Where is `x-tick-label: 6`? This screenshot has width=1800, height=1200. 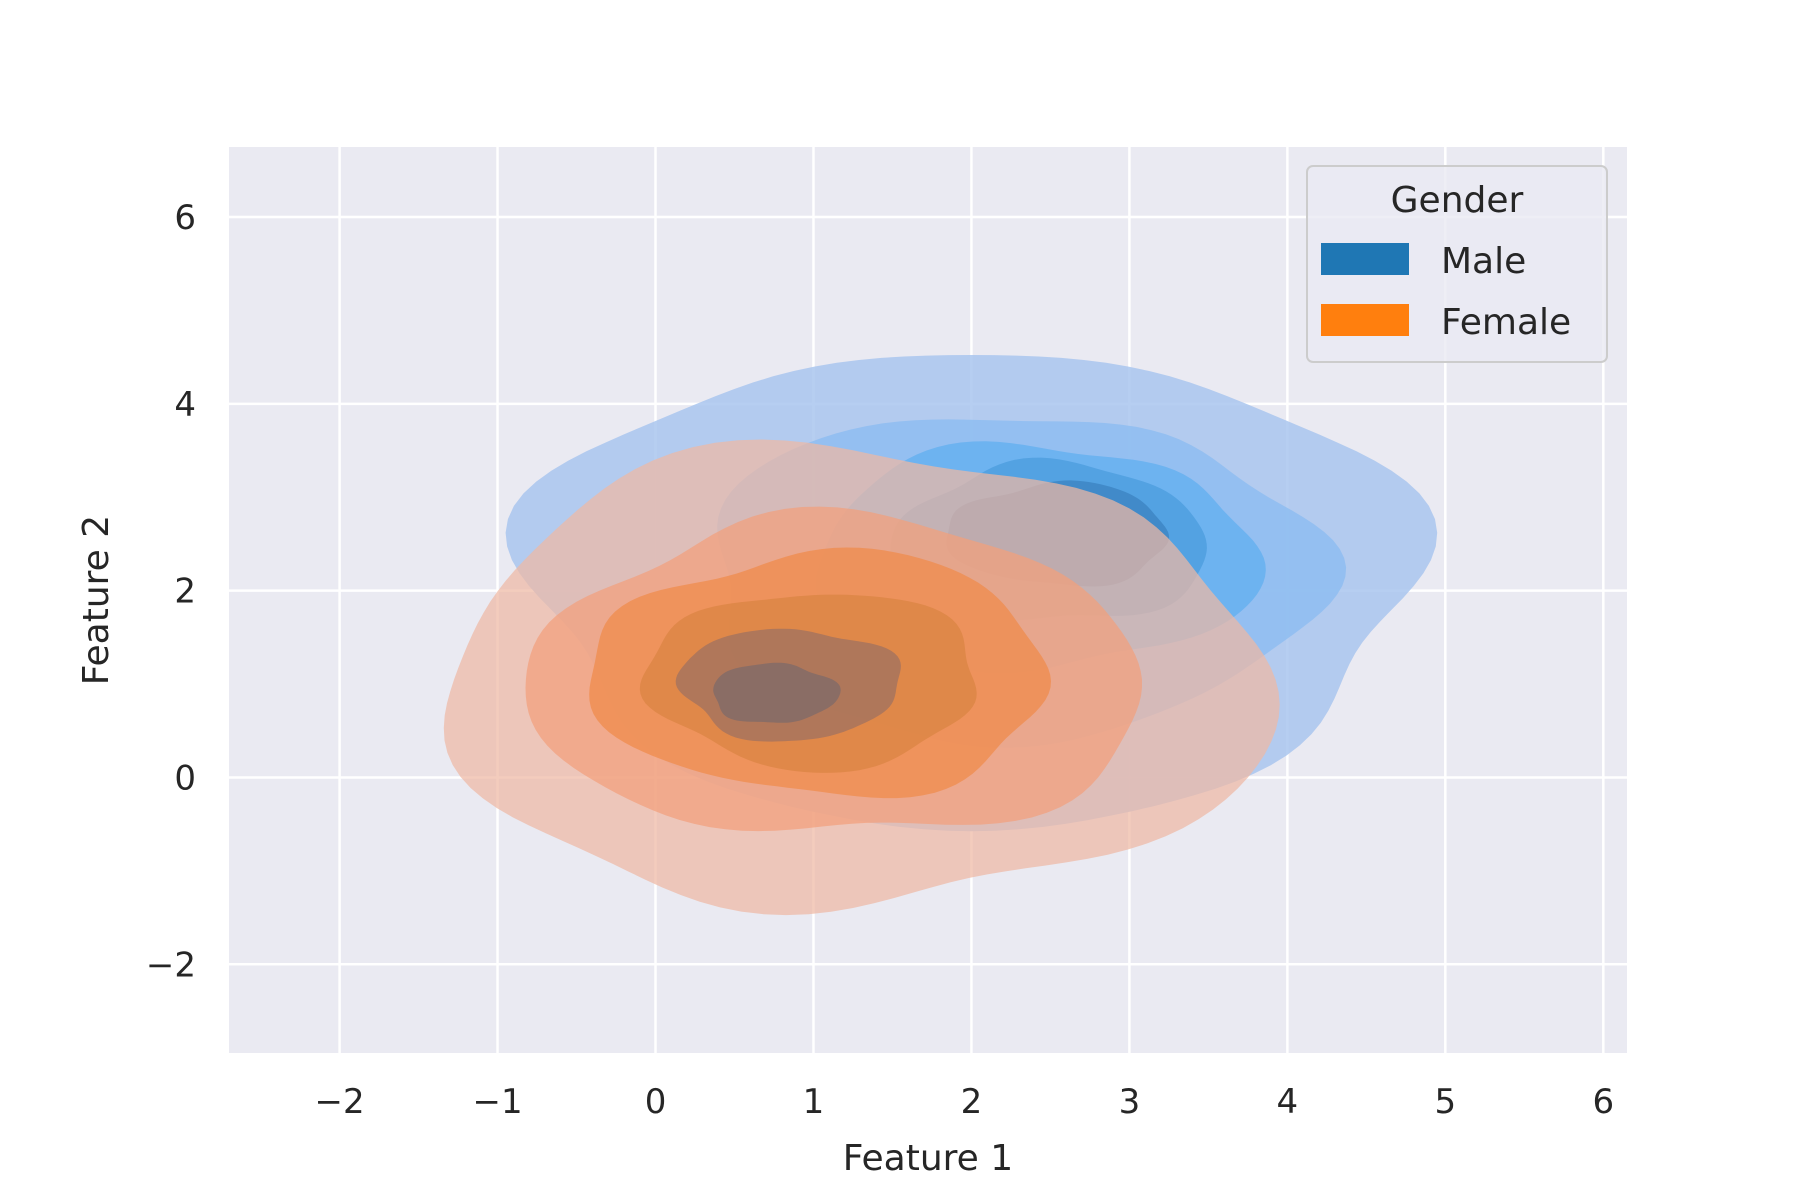 x-tick-label: 6 is located at coordinates (1603, 1102).